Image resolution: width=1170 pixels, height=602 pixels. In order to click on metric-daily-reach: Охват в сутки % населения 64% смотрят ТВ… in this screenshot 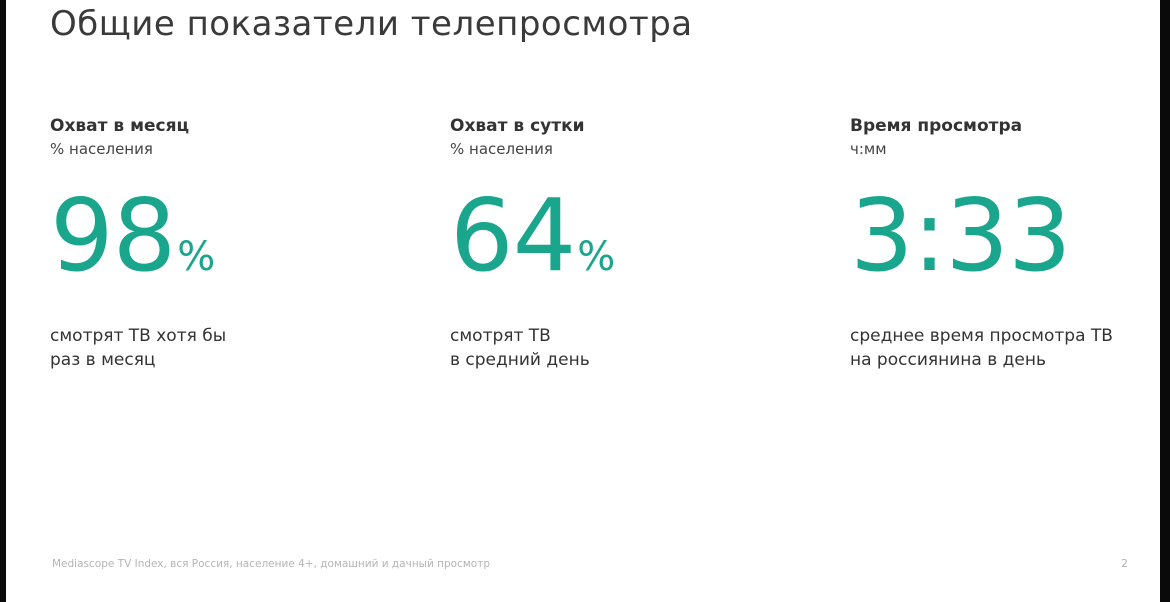, I will do `click(615, 242)`.